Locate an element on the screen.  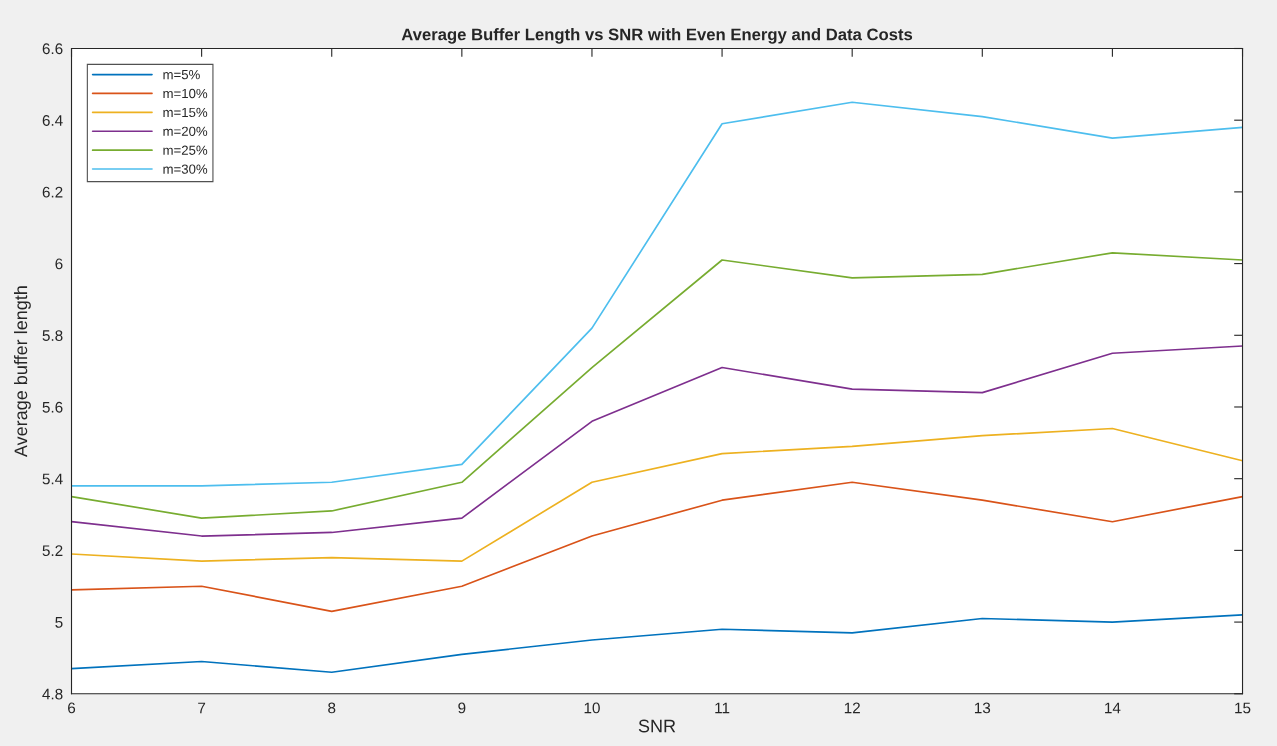
x-tick-label: 12 is located at coordinates (852, 708).